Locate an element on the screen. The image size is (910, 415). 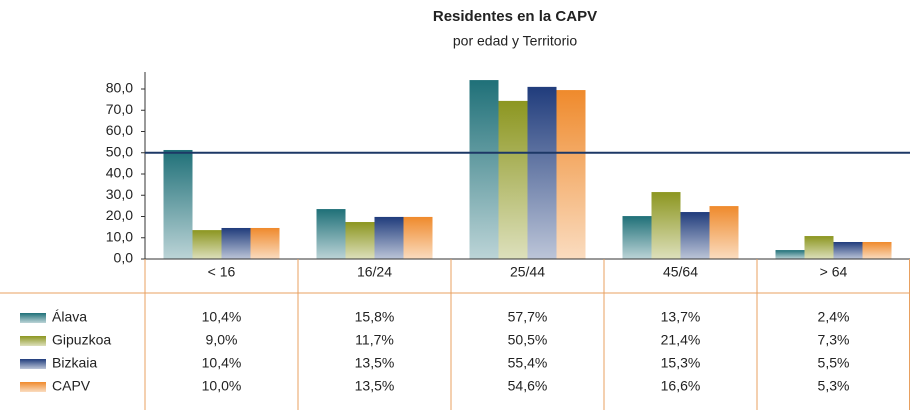
x-tick-label: 45/64 is located at coordinates (680, 272).